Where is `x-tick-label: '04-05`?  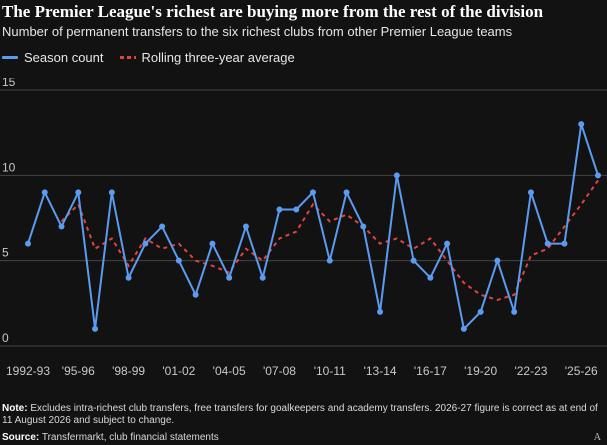 x-tick-label: '04-05 is located at coordinates (229, 371).